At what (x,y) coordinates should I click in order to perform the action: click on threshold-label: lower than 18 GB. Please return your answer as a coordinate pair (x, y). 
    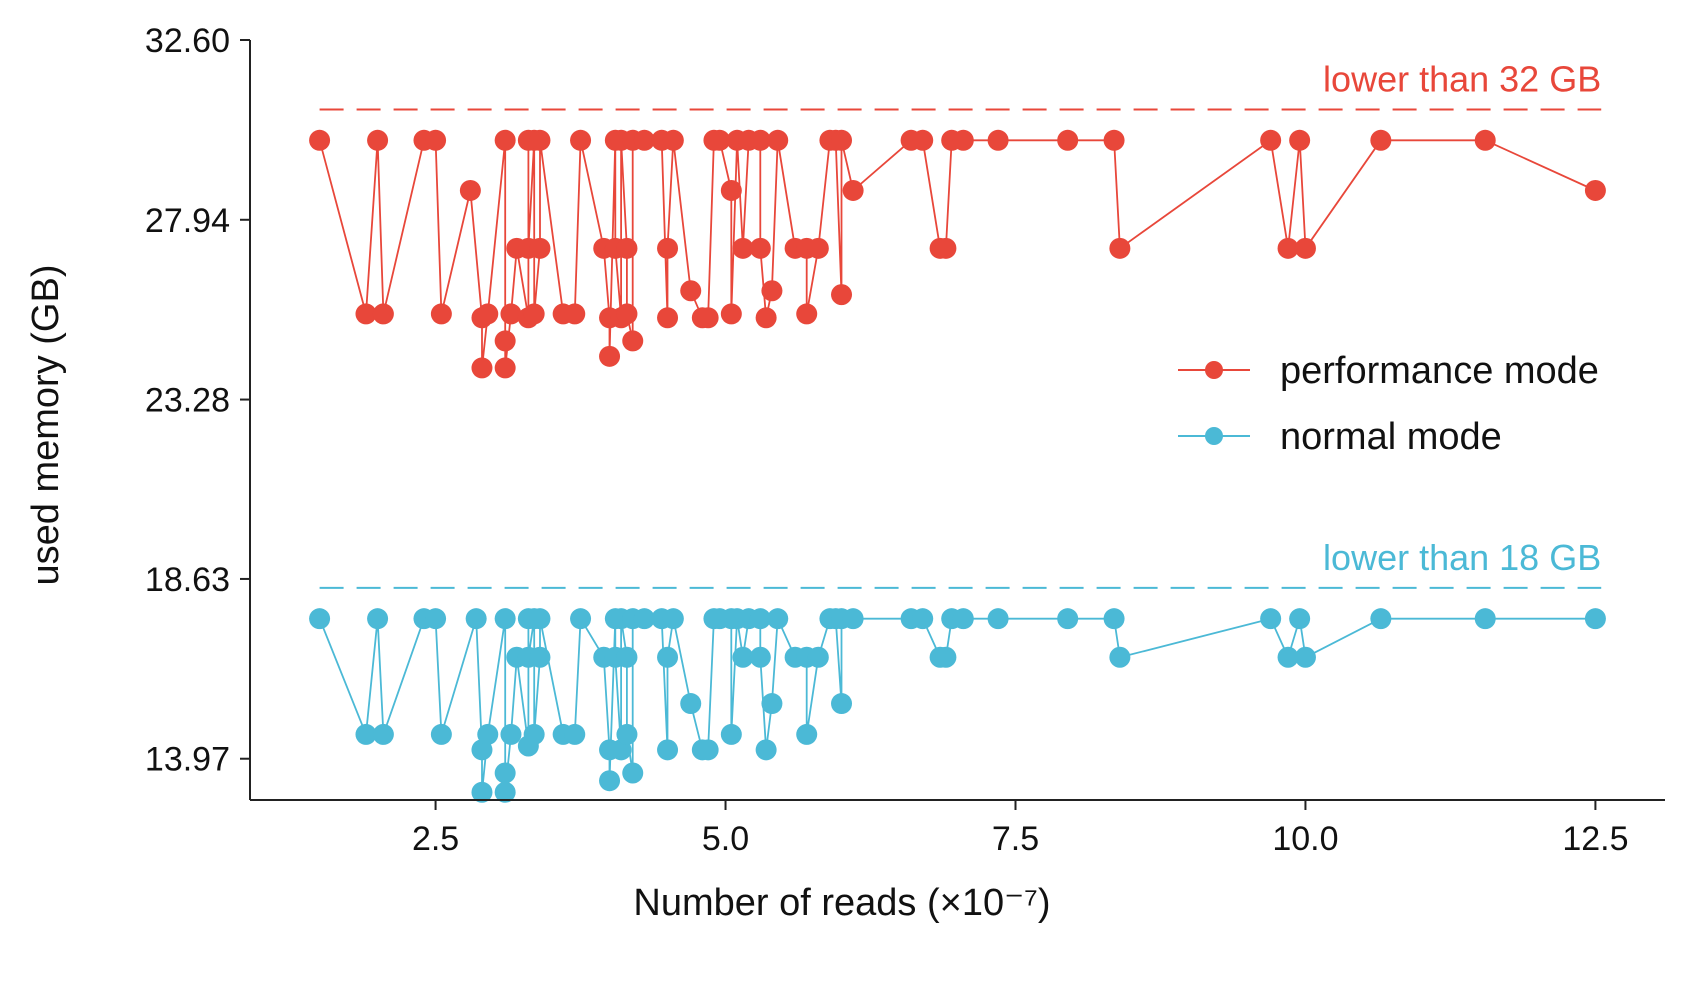
    Looking at the image, I should click on (1462, 557).